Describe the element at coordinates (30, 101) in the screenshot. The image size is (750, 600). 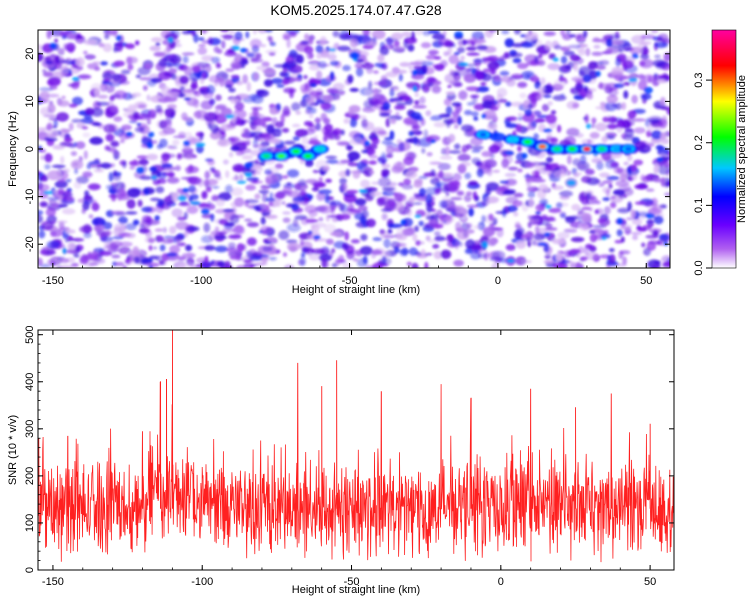
I see `y-tick-label: 10` at that location.